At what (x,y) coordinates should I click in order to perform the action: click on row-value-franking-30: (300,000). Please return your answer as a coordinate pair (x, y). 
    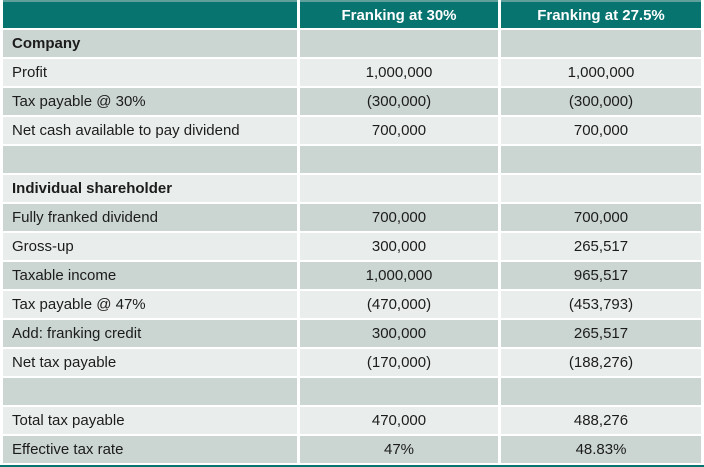
    Looking at the image, I should click on (399, 101).